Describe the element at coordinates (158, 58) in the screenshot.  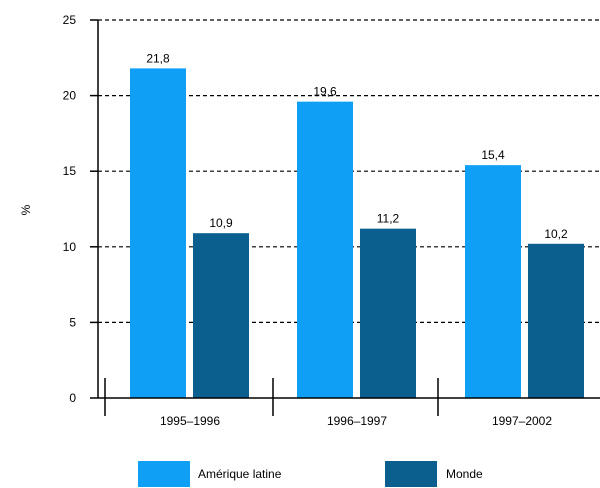
I see `bar-value-label: 21,8` at that location.